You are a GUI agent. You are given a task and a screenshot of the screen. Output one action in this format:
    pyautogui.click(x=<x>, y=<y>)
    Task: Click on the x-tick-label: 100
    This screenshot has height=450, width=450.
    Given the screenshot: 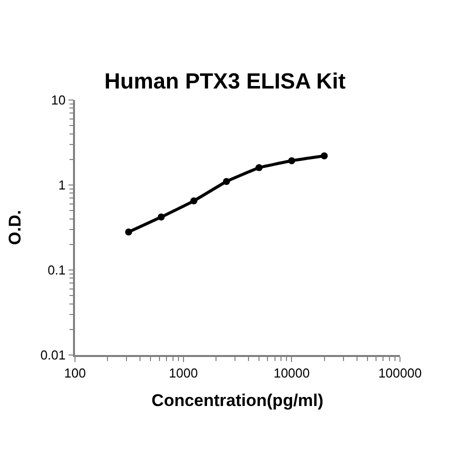 What is the action you would take?
    pyautogui.click(x=75, y=372)
    